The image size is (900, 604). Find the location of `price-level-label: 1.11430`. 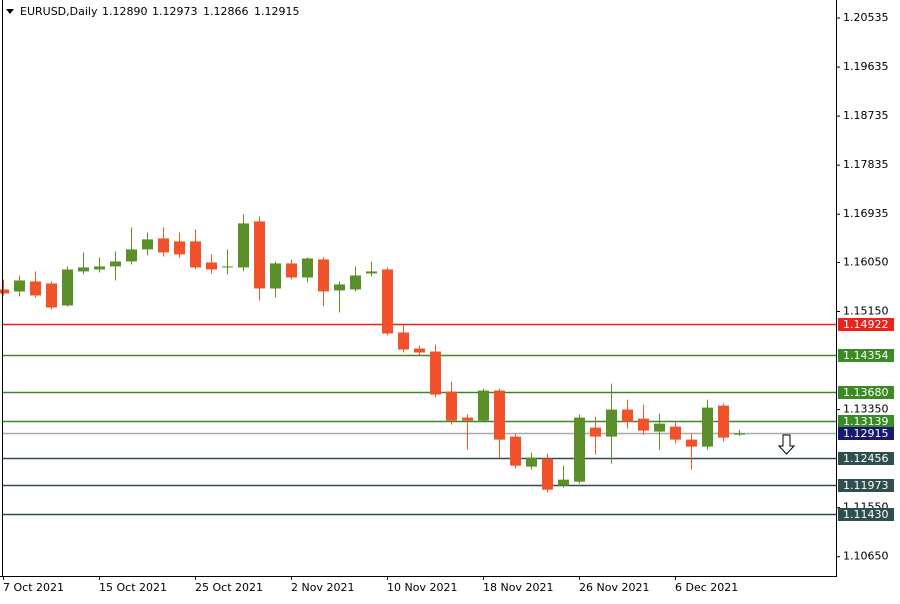

price-level-label: 1.11430 is located at coordinates (866, 514).